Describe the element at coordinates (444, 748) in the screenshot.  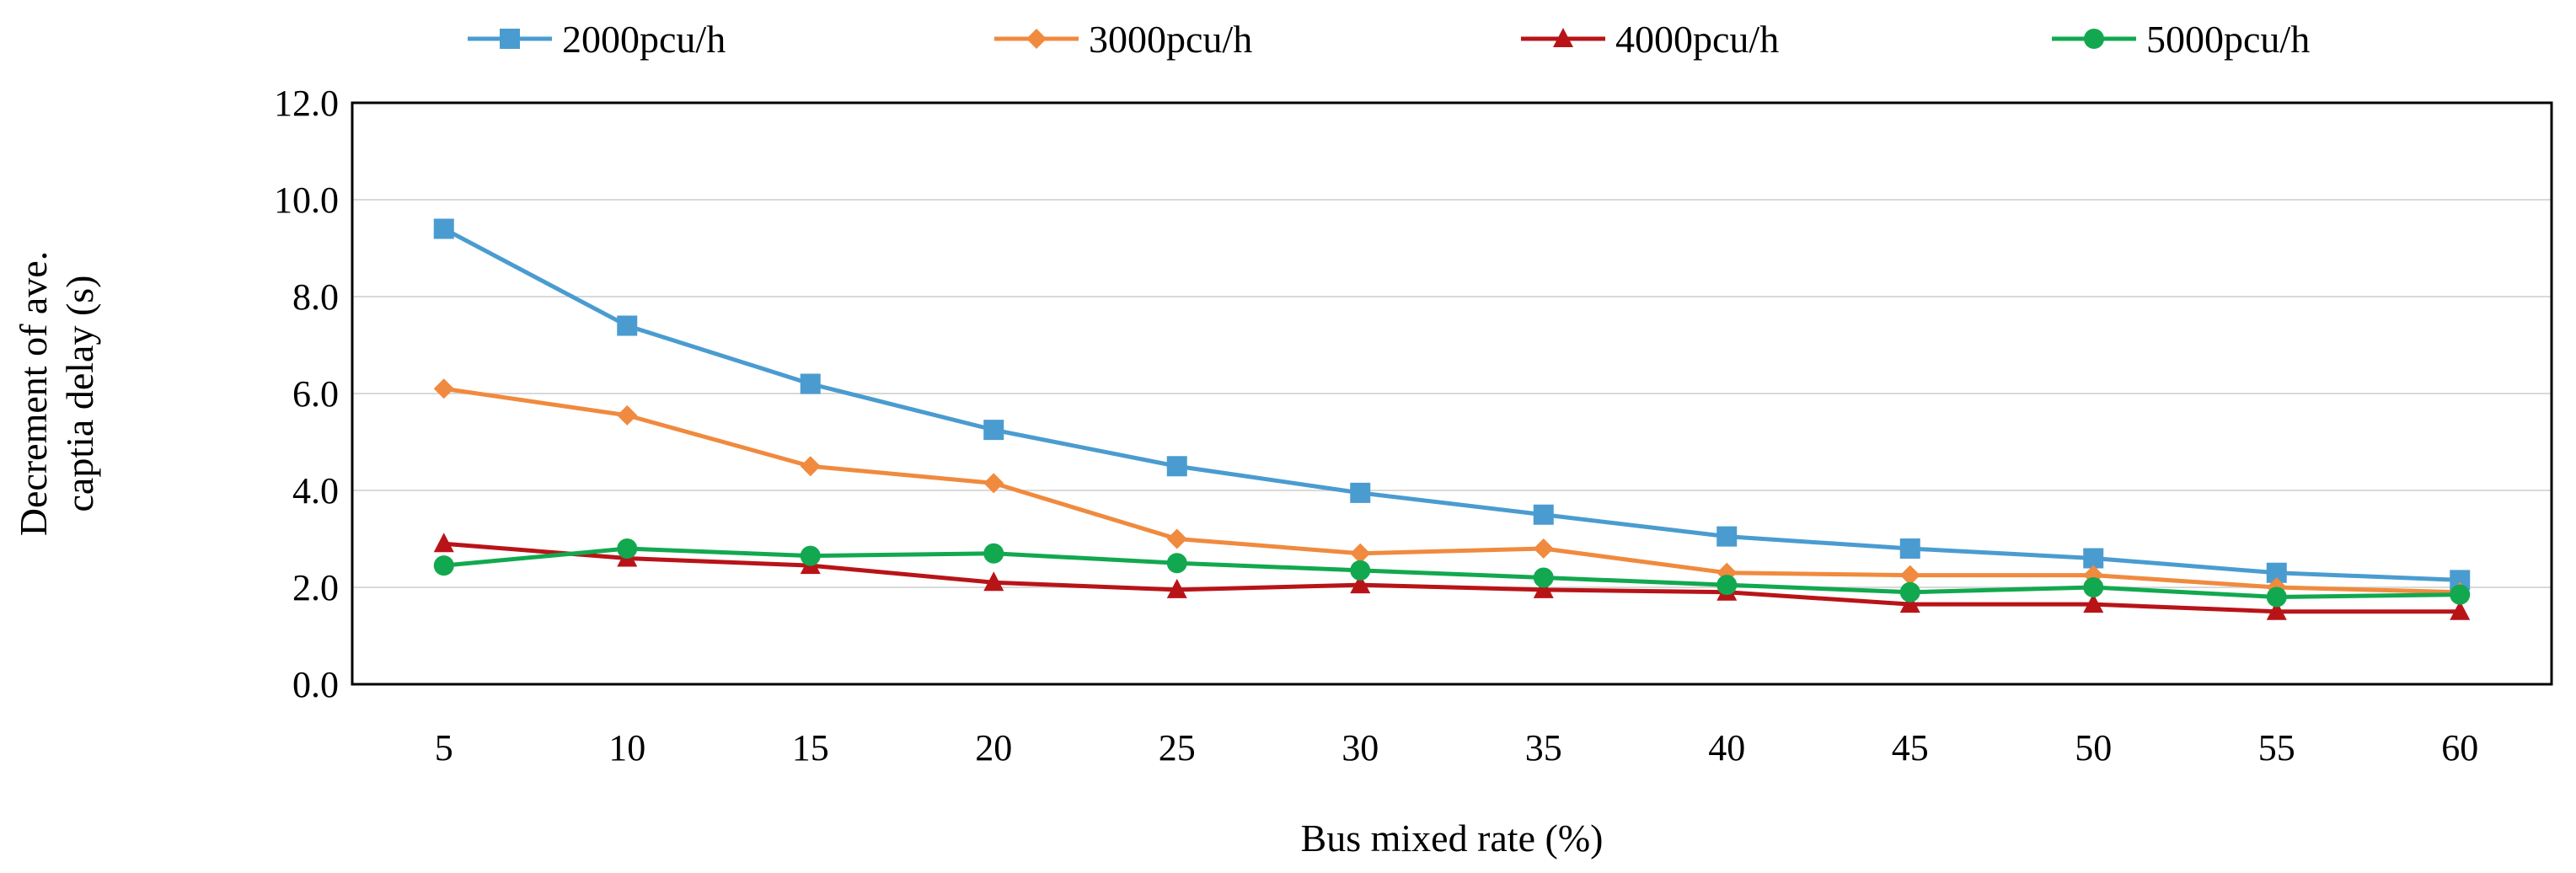
I see `x-tick-label: 5` at that location.